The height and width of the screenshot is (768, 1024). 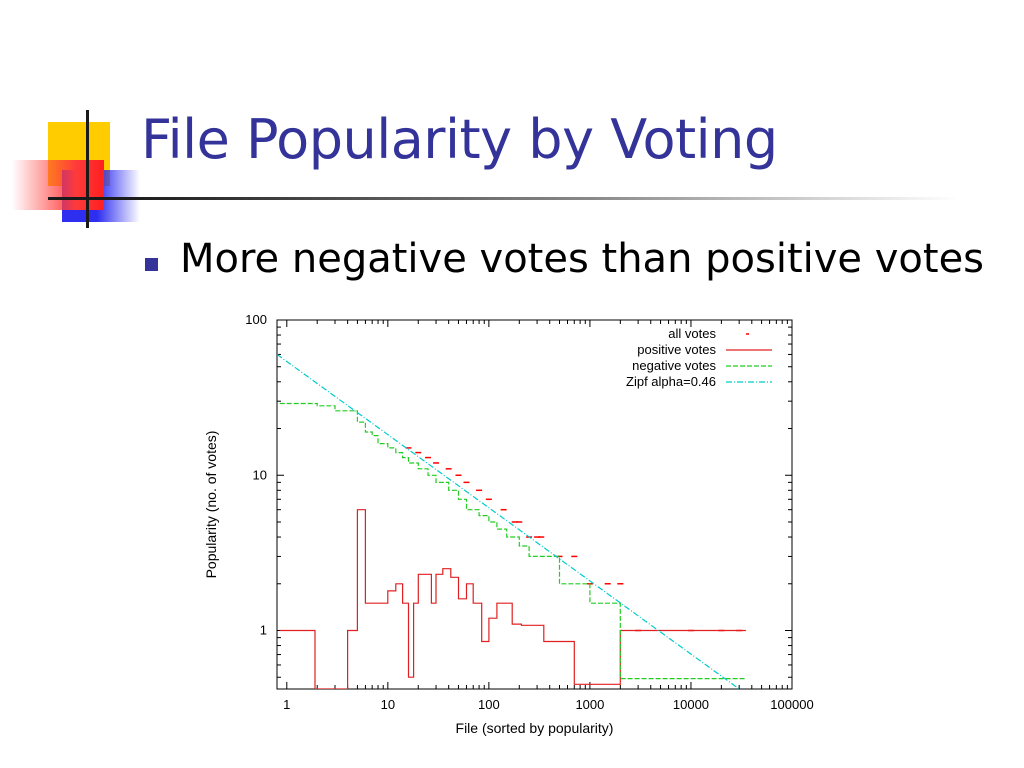 I want to click on y-tick-label: 1, so click(x=263, y=630).